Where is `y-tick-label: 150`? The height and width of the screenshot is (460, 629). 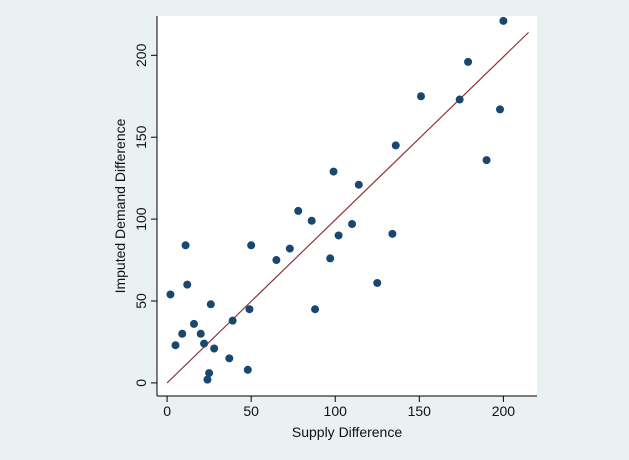
y-tick-label: 150 is located at coordinates (141, 137).